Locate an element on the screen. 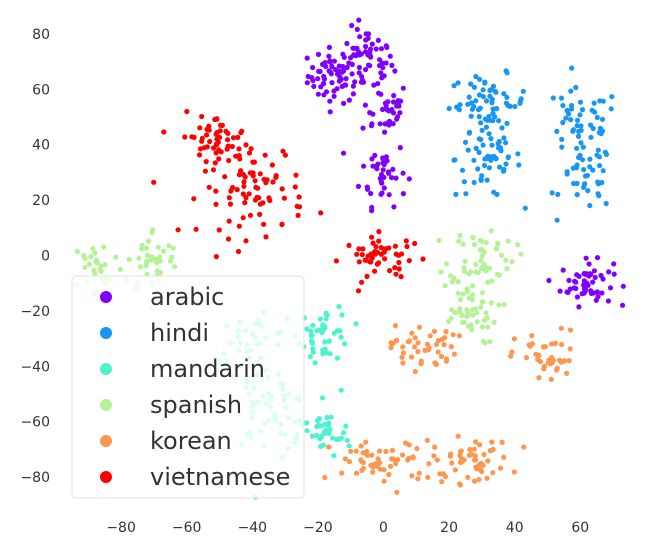  x-tick-label: 20 is located at coordinates (449, 528).